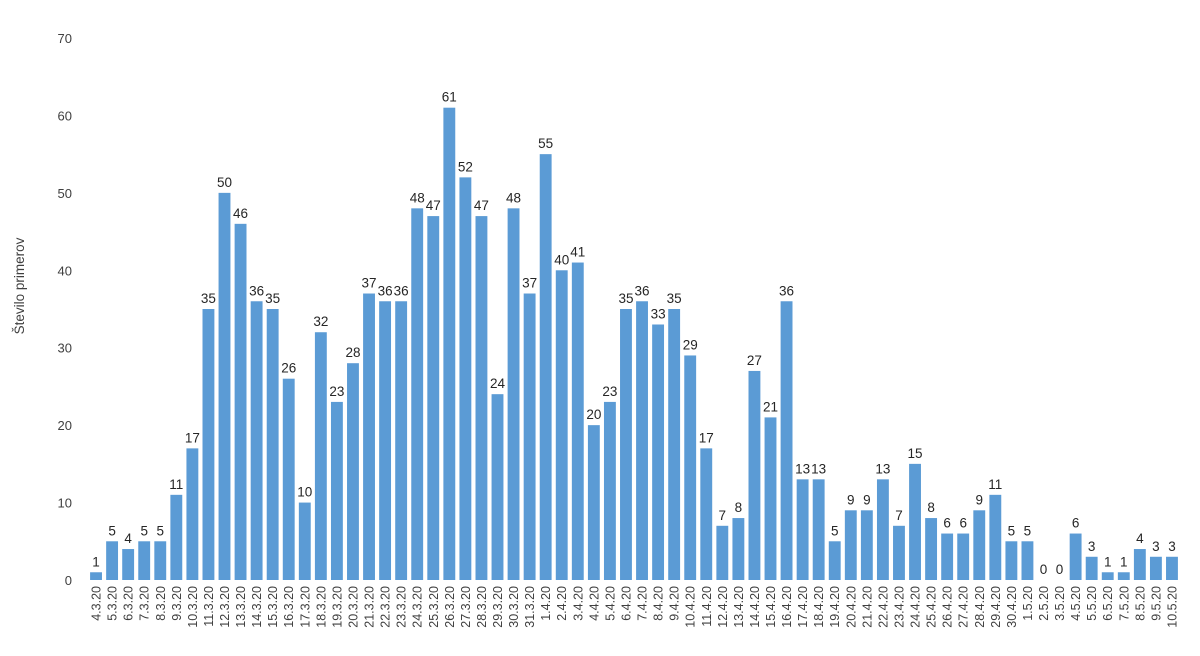 This screenshot has width=1200, height=656. What do you see at coordinates (996, 607) in the screenshot?
I see `x-tick-label: 29.4.20` at bounding box center [996, 607].